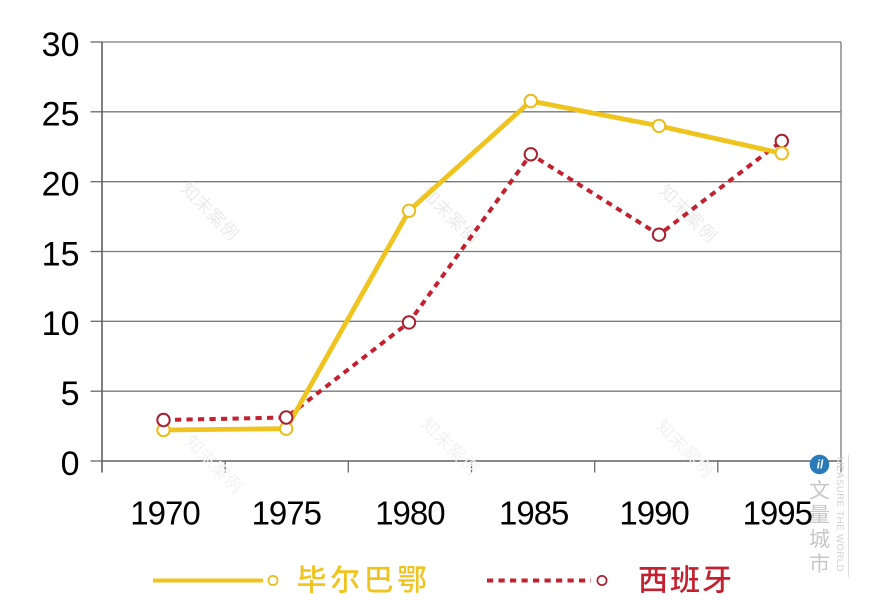  Describe the element at coordinates (654, 513) in the screenshot. I see `svg-text: 1990` at that location.